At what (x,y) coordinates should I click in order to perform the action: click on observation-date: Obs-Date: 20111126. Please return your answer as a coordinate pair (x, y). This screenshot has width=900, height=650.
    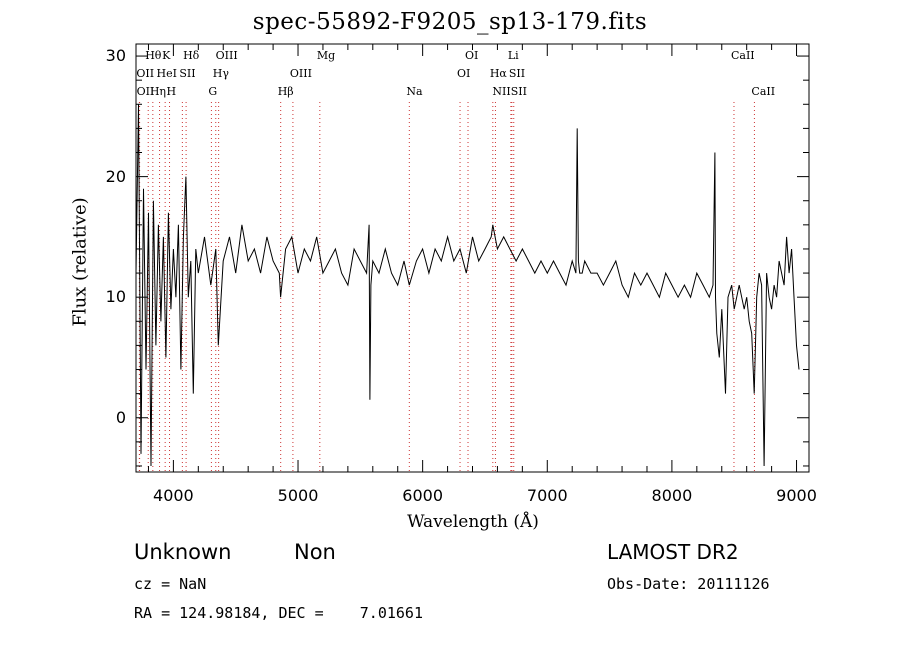
    Looking at the image, I should click on (688, 584).